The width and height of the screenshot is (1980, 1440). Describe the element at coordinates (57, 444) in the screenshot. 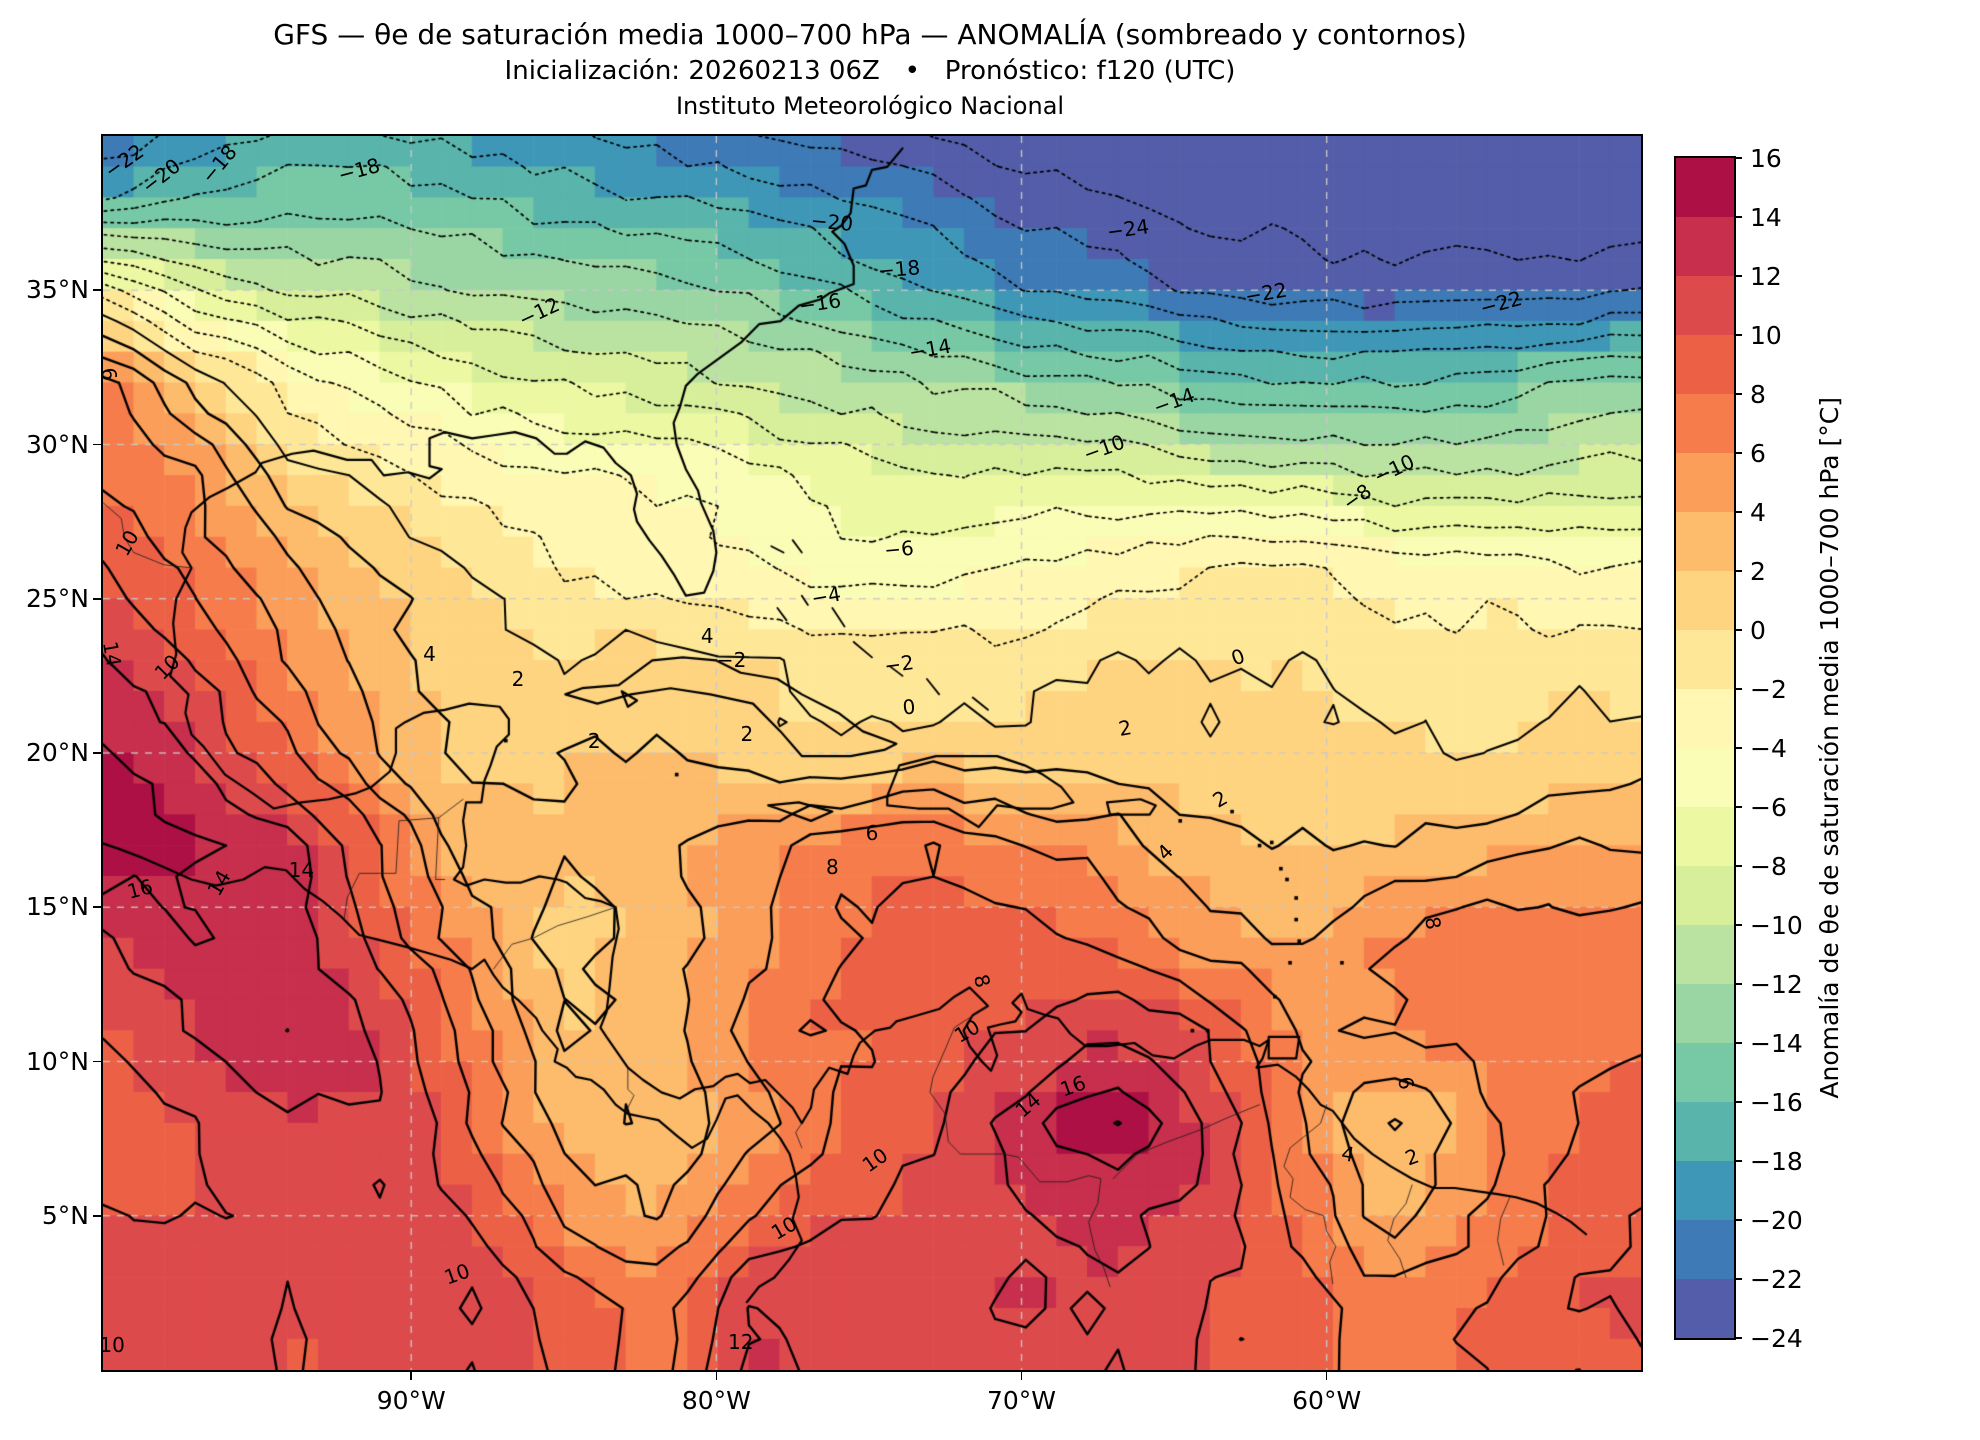

I see `y-tick-label: 30°N` at that location.